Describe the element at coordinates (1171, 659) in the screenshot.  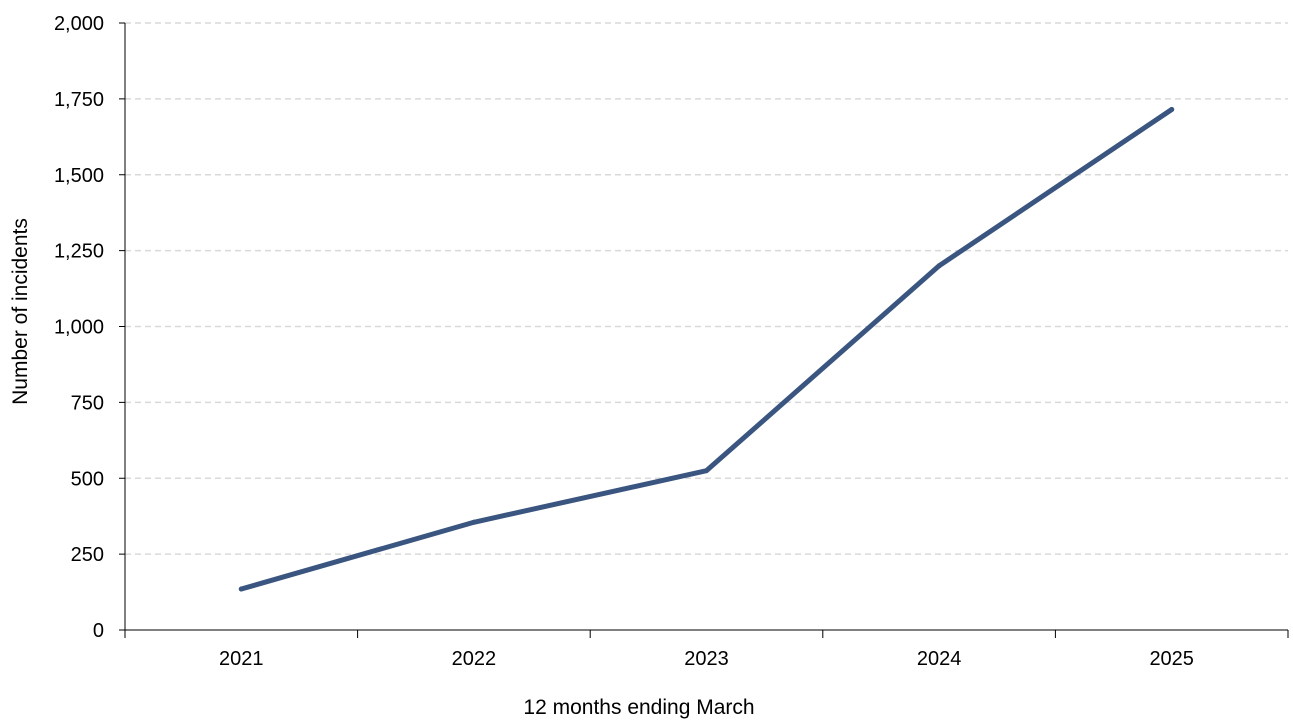
I see `x-tick-label: 2025` at that location.